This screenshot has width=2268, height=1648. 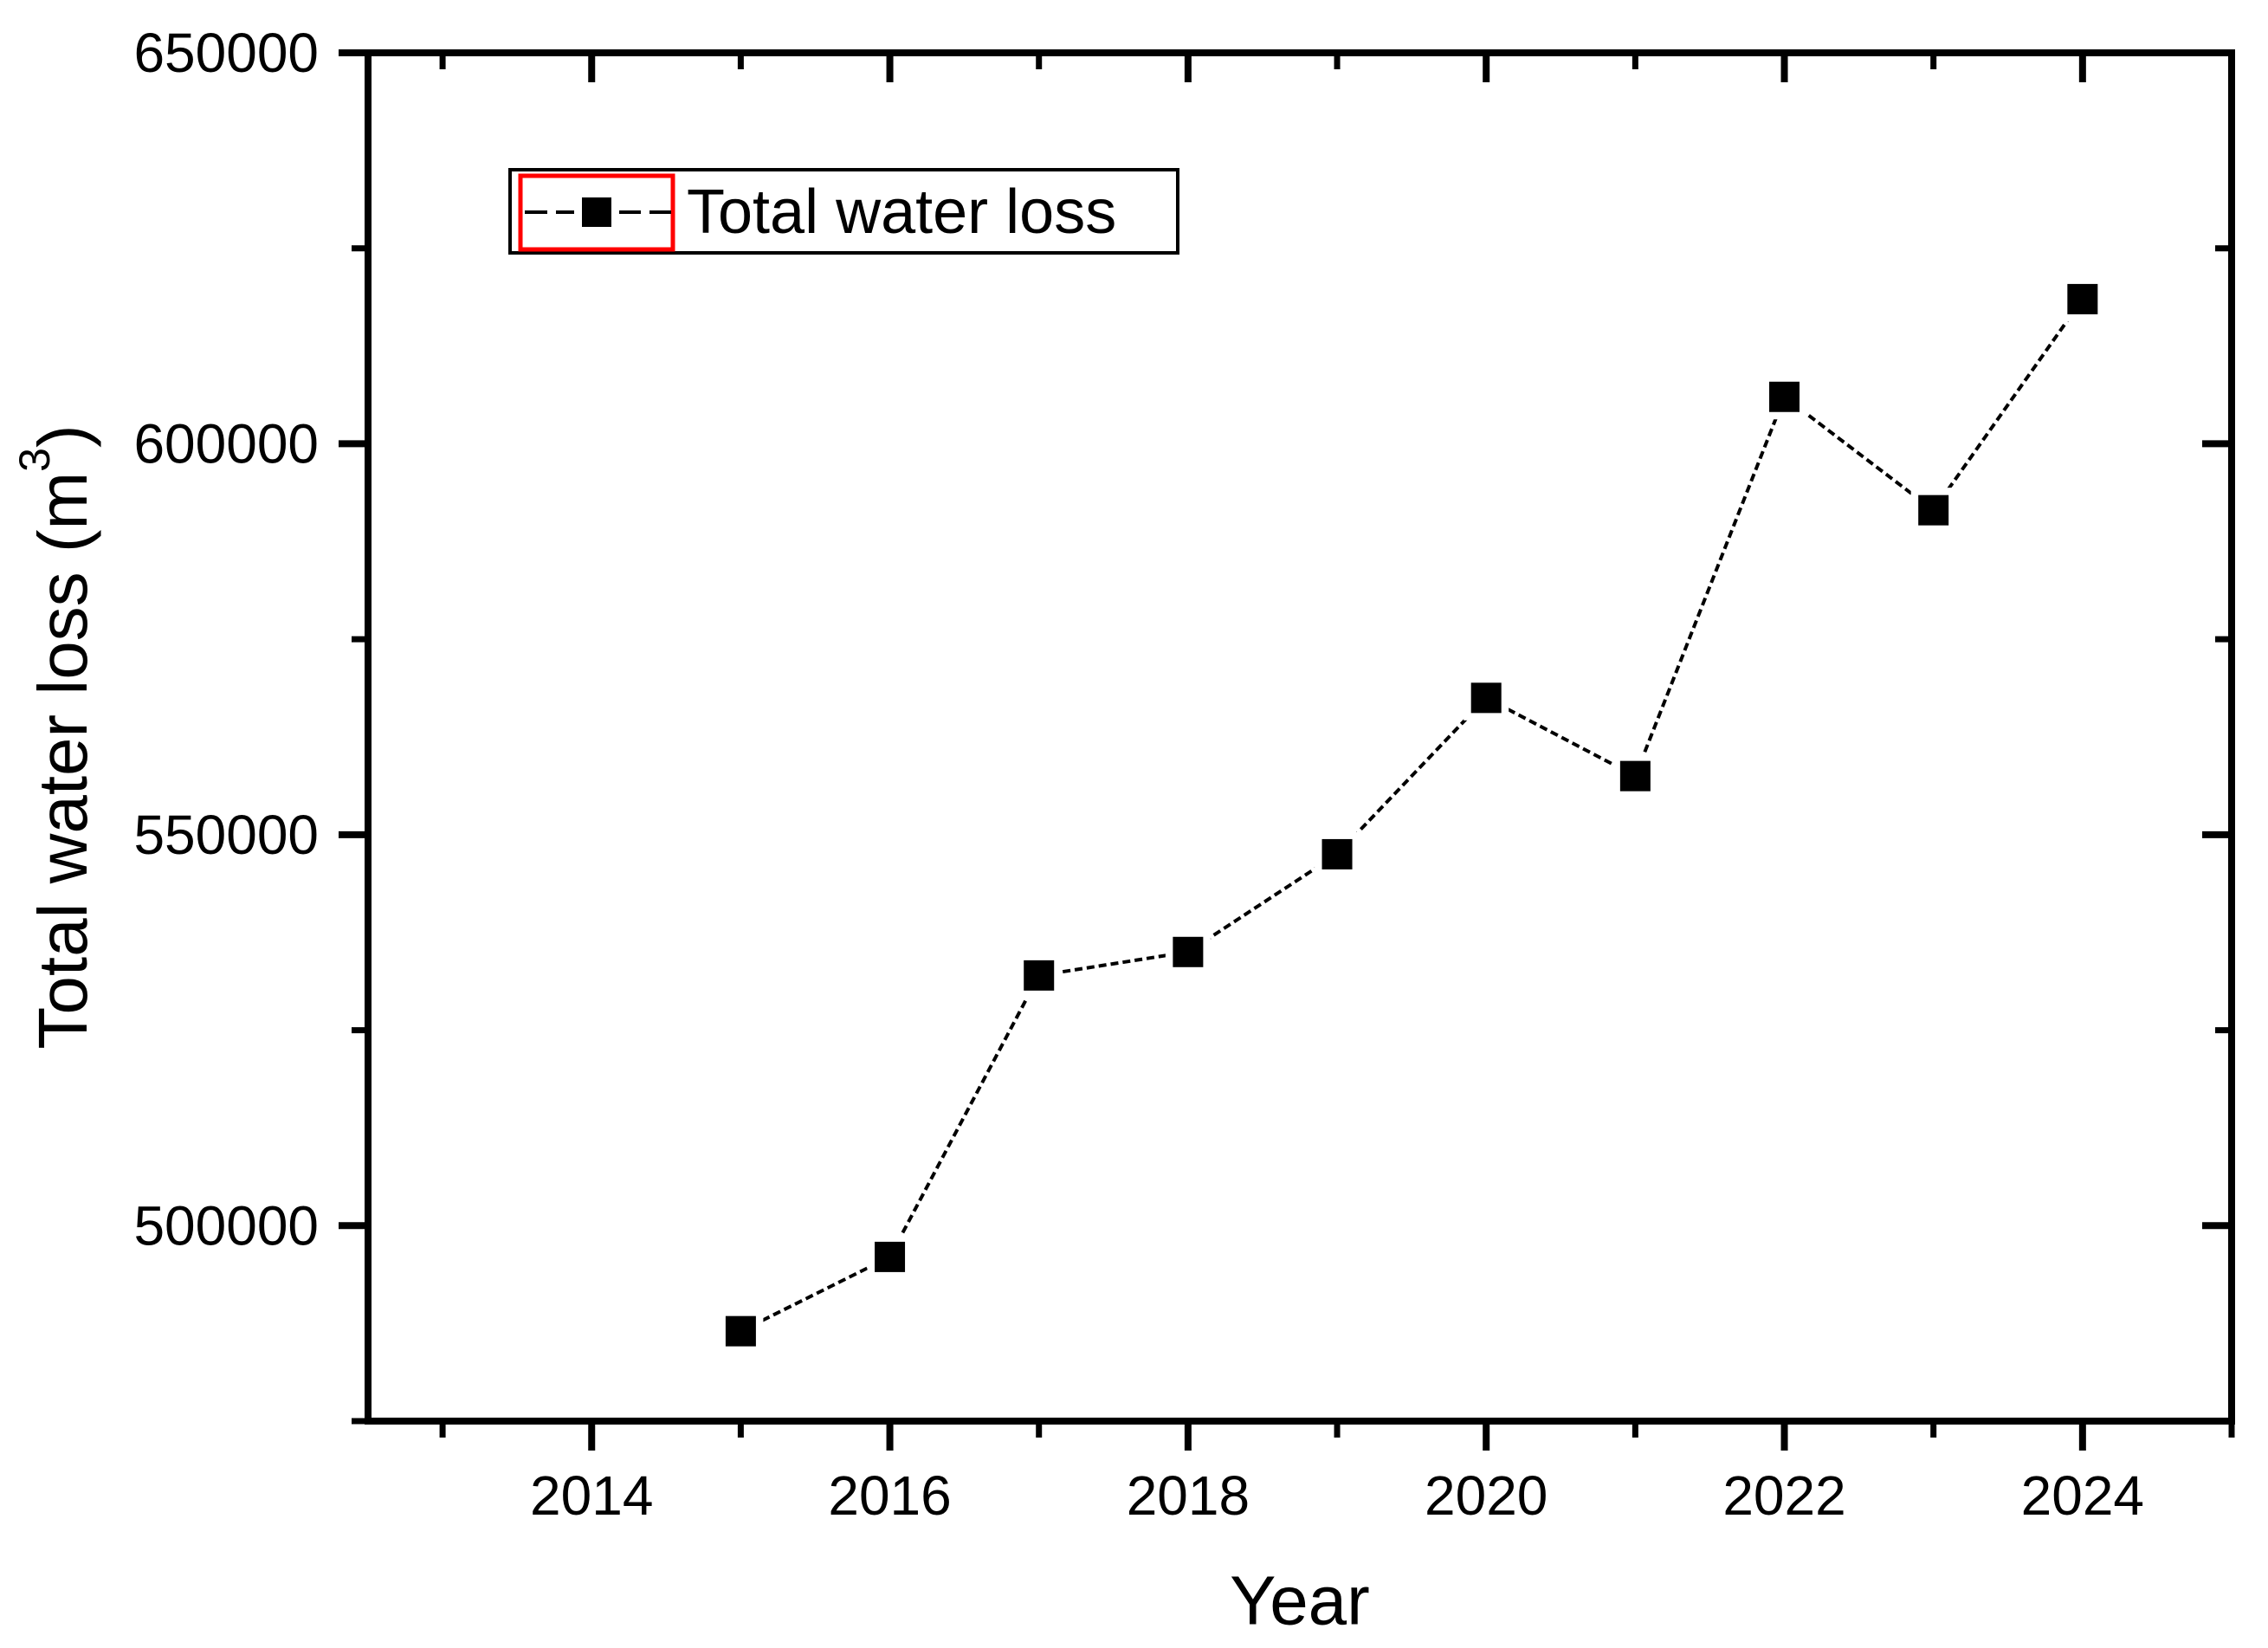 I want to click on y-axis-title: Total water loss (m3), so click(x=55, y=736).